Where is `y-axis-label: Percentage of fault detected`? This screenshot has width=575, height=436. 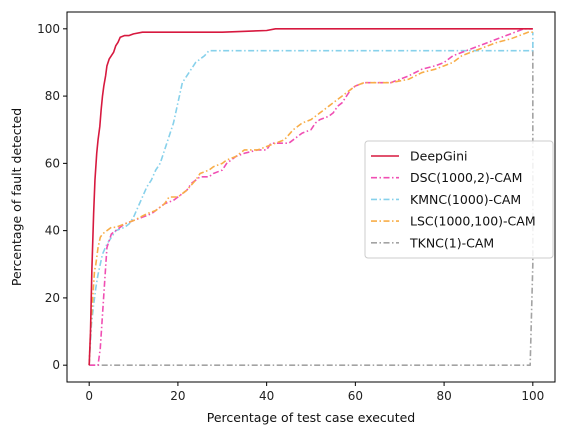
y-axis-label: Percentage of fault detected is located at coordinates (16, 197).